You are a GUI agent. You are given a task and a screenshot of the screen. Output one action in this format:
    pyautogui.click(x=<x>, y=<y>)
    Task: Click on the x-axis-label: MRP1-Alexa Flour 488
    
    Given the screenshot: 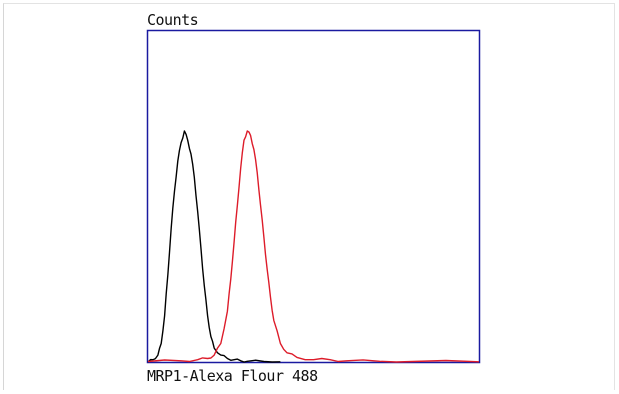 What is the action you would take?
    pyautogui.click(x=232, y=376)
    